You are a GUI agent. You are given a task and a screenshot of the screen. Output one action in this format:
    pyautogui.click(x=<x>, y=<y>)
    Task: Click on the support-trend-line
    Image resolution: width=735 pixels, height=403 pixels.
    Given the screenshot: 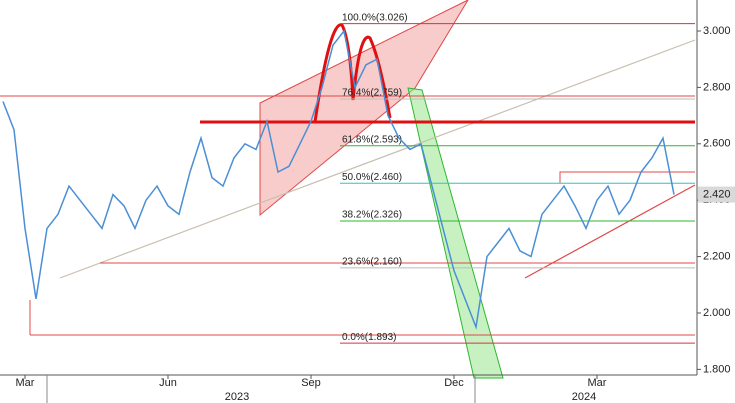 What is the action you would take?
    pyautogui.click(x=610, y=231)
    